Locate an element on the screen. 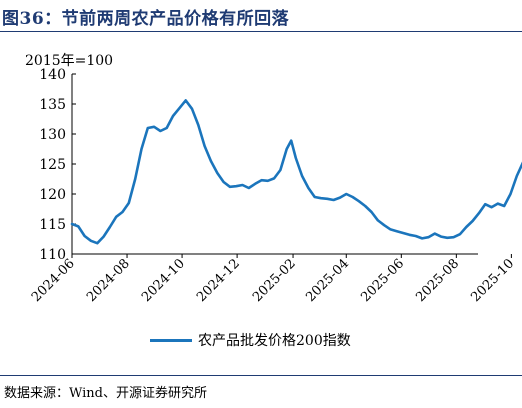 The image size is (522, 408). x-tick-label: 2025-04 is located at coordinates (327, 280).